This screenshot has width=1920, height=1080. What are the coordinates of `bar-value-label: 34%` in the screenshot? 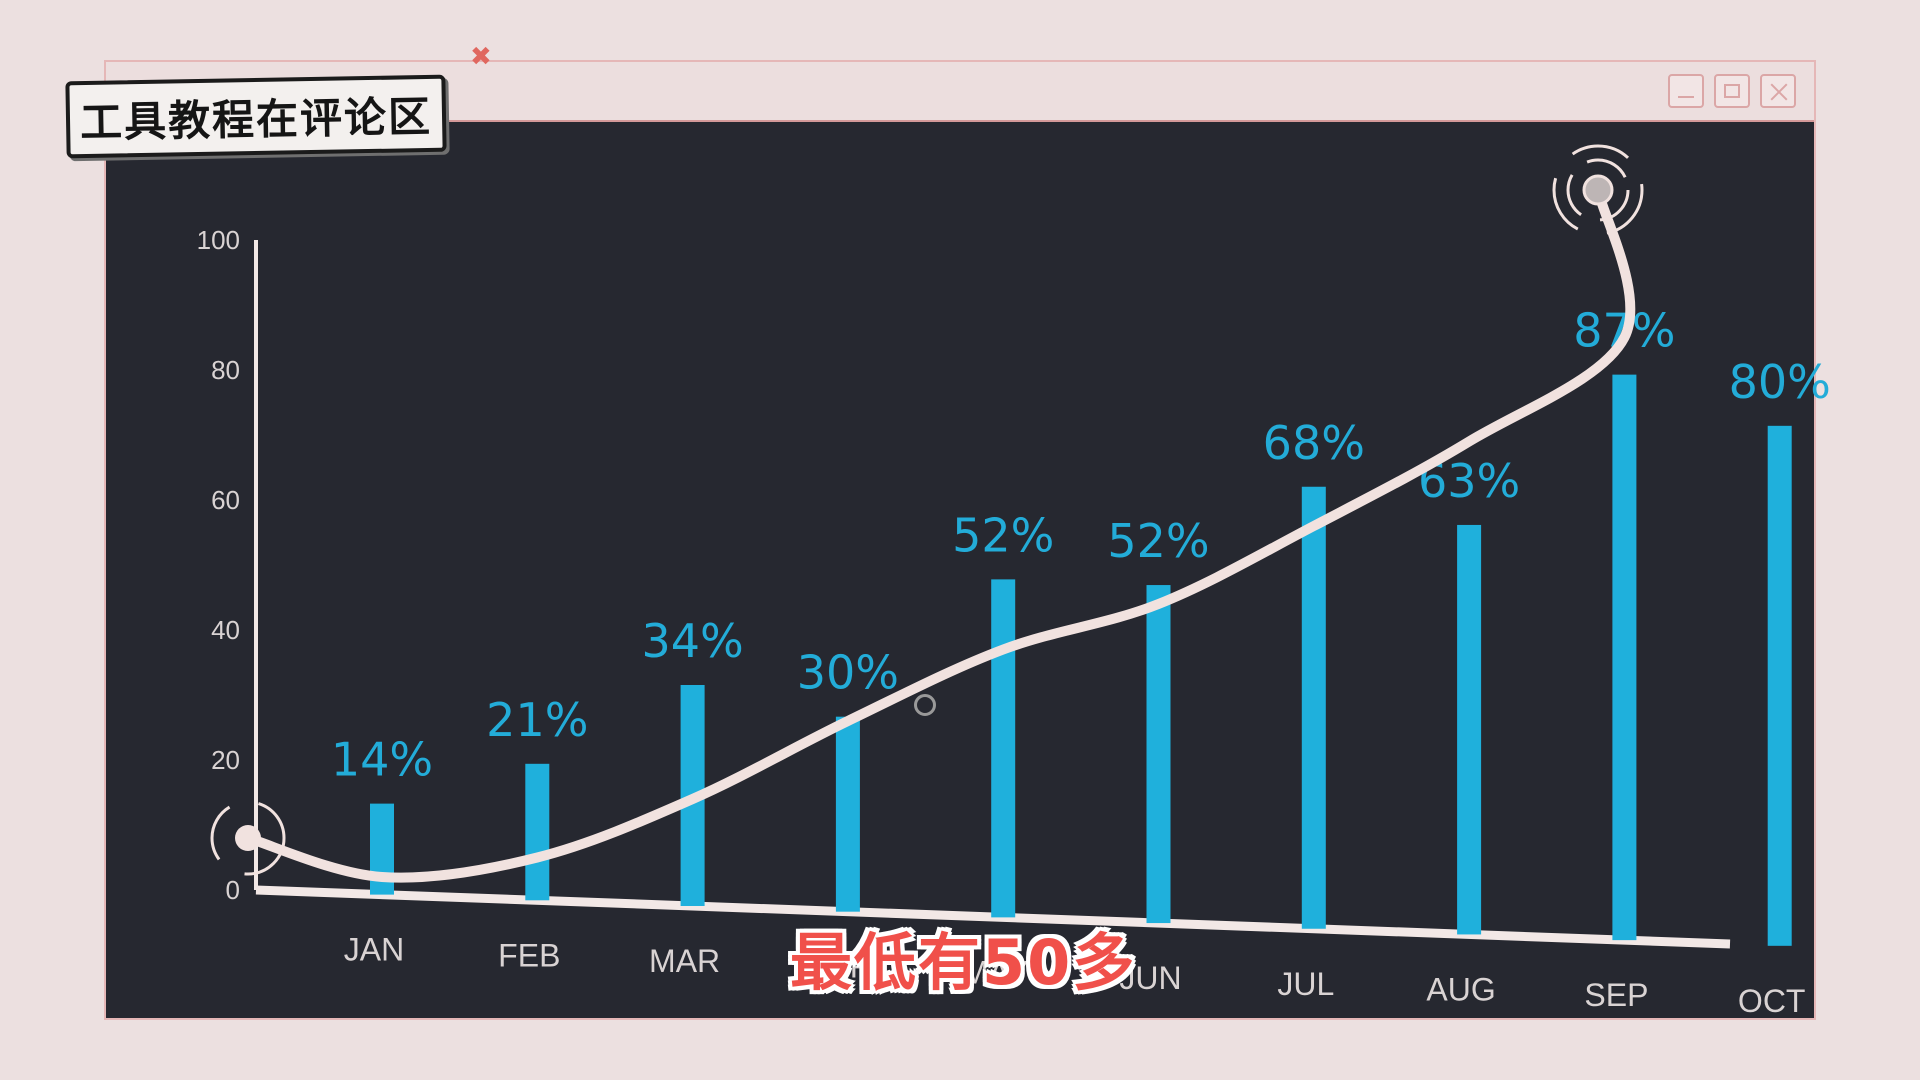 It's located at (692, 641).